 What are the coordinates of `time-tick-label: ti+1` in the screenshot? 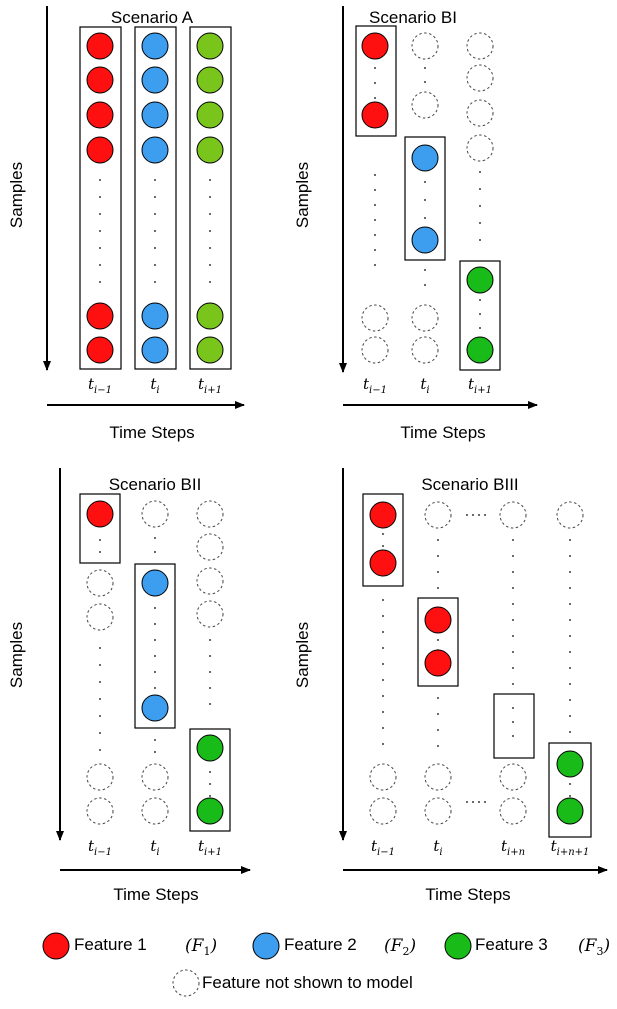 It's located at (210, 385).